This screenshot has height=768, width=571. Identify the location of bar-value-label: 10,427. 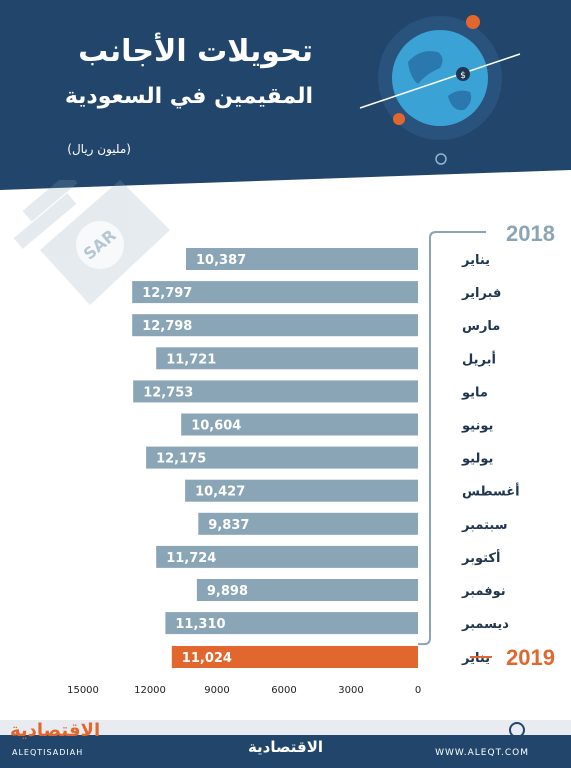
(220, 492).